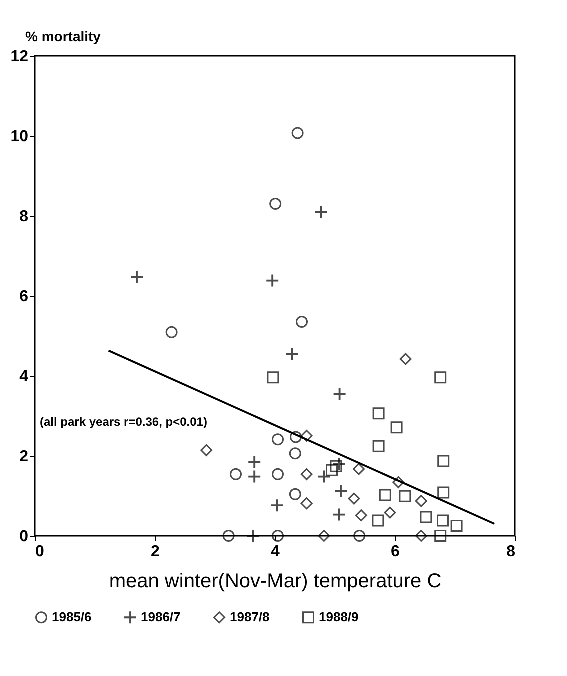 This screenshot has width=567, height=676. What do you see at coordinates (72, 617) in the screenshot?
I see `legend-label: 1985/6` at bounding box center [72, 617].